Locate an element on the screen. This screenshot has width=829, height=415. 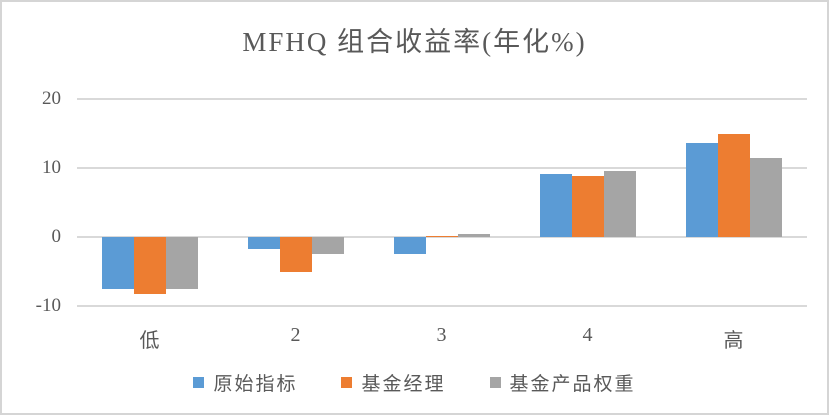
legend-item-基金产品权重: 基金产品权重 is located at coordinates (562, 382).